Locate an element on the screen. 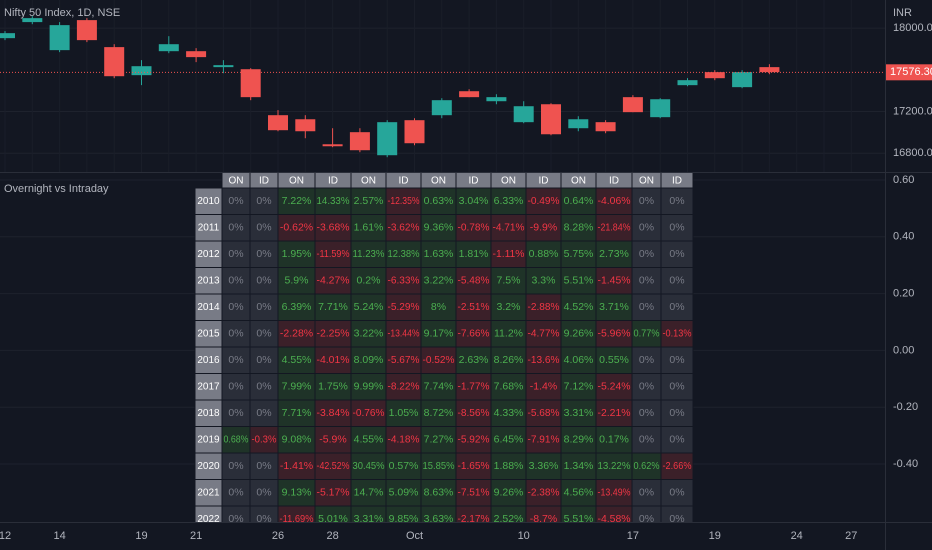 The width and height of the screenshot is (932, 550). cell-value: -5.67% is located at coordinates (404, 360).